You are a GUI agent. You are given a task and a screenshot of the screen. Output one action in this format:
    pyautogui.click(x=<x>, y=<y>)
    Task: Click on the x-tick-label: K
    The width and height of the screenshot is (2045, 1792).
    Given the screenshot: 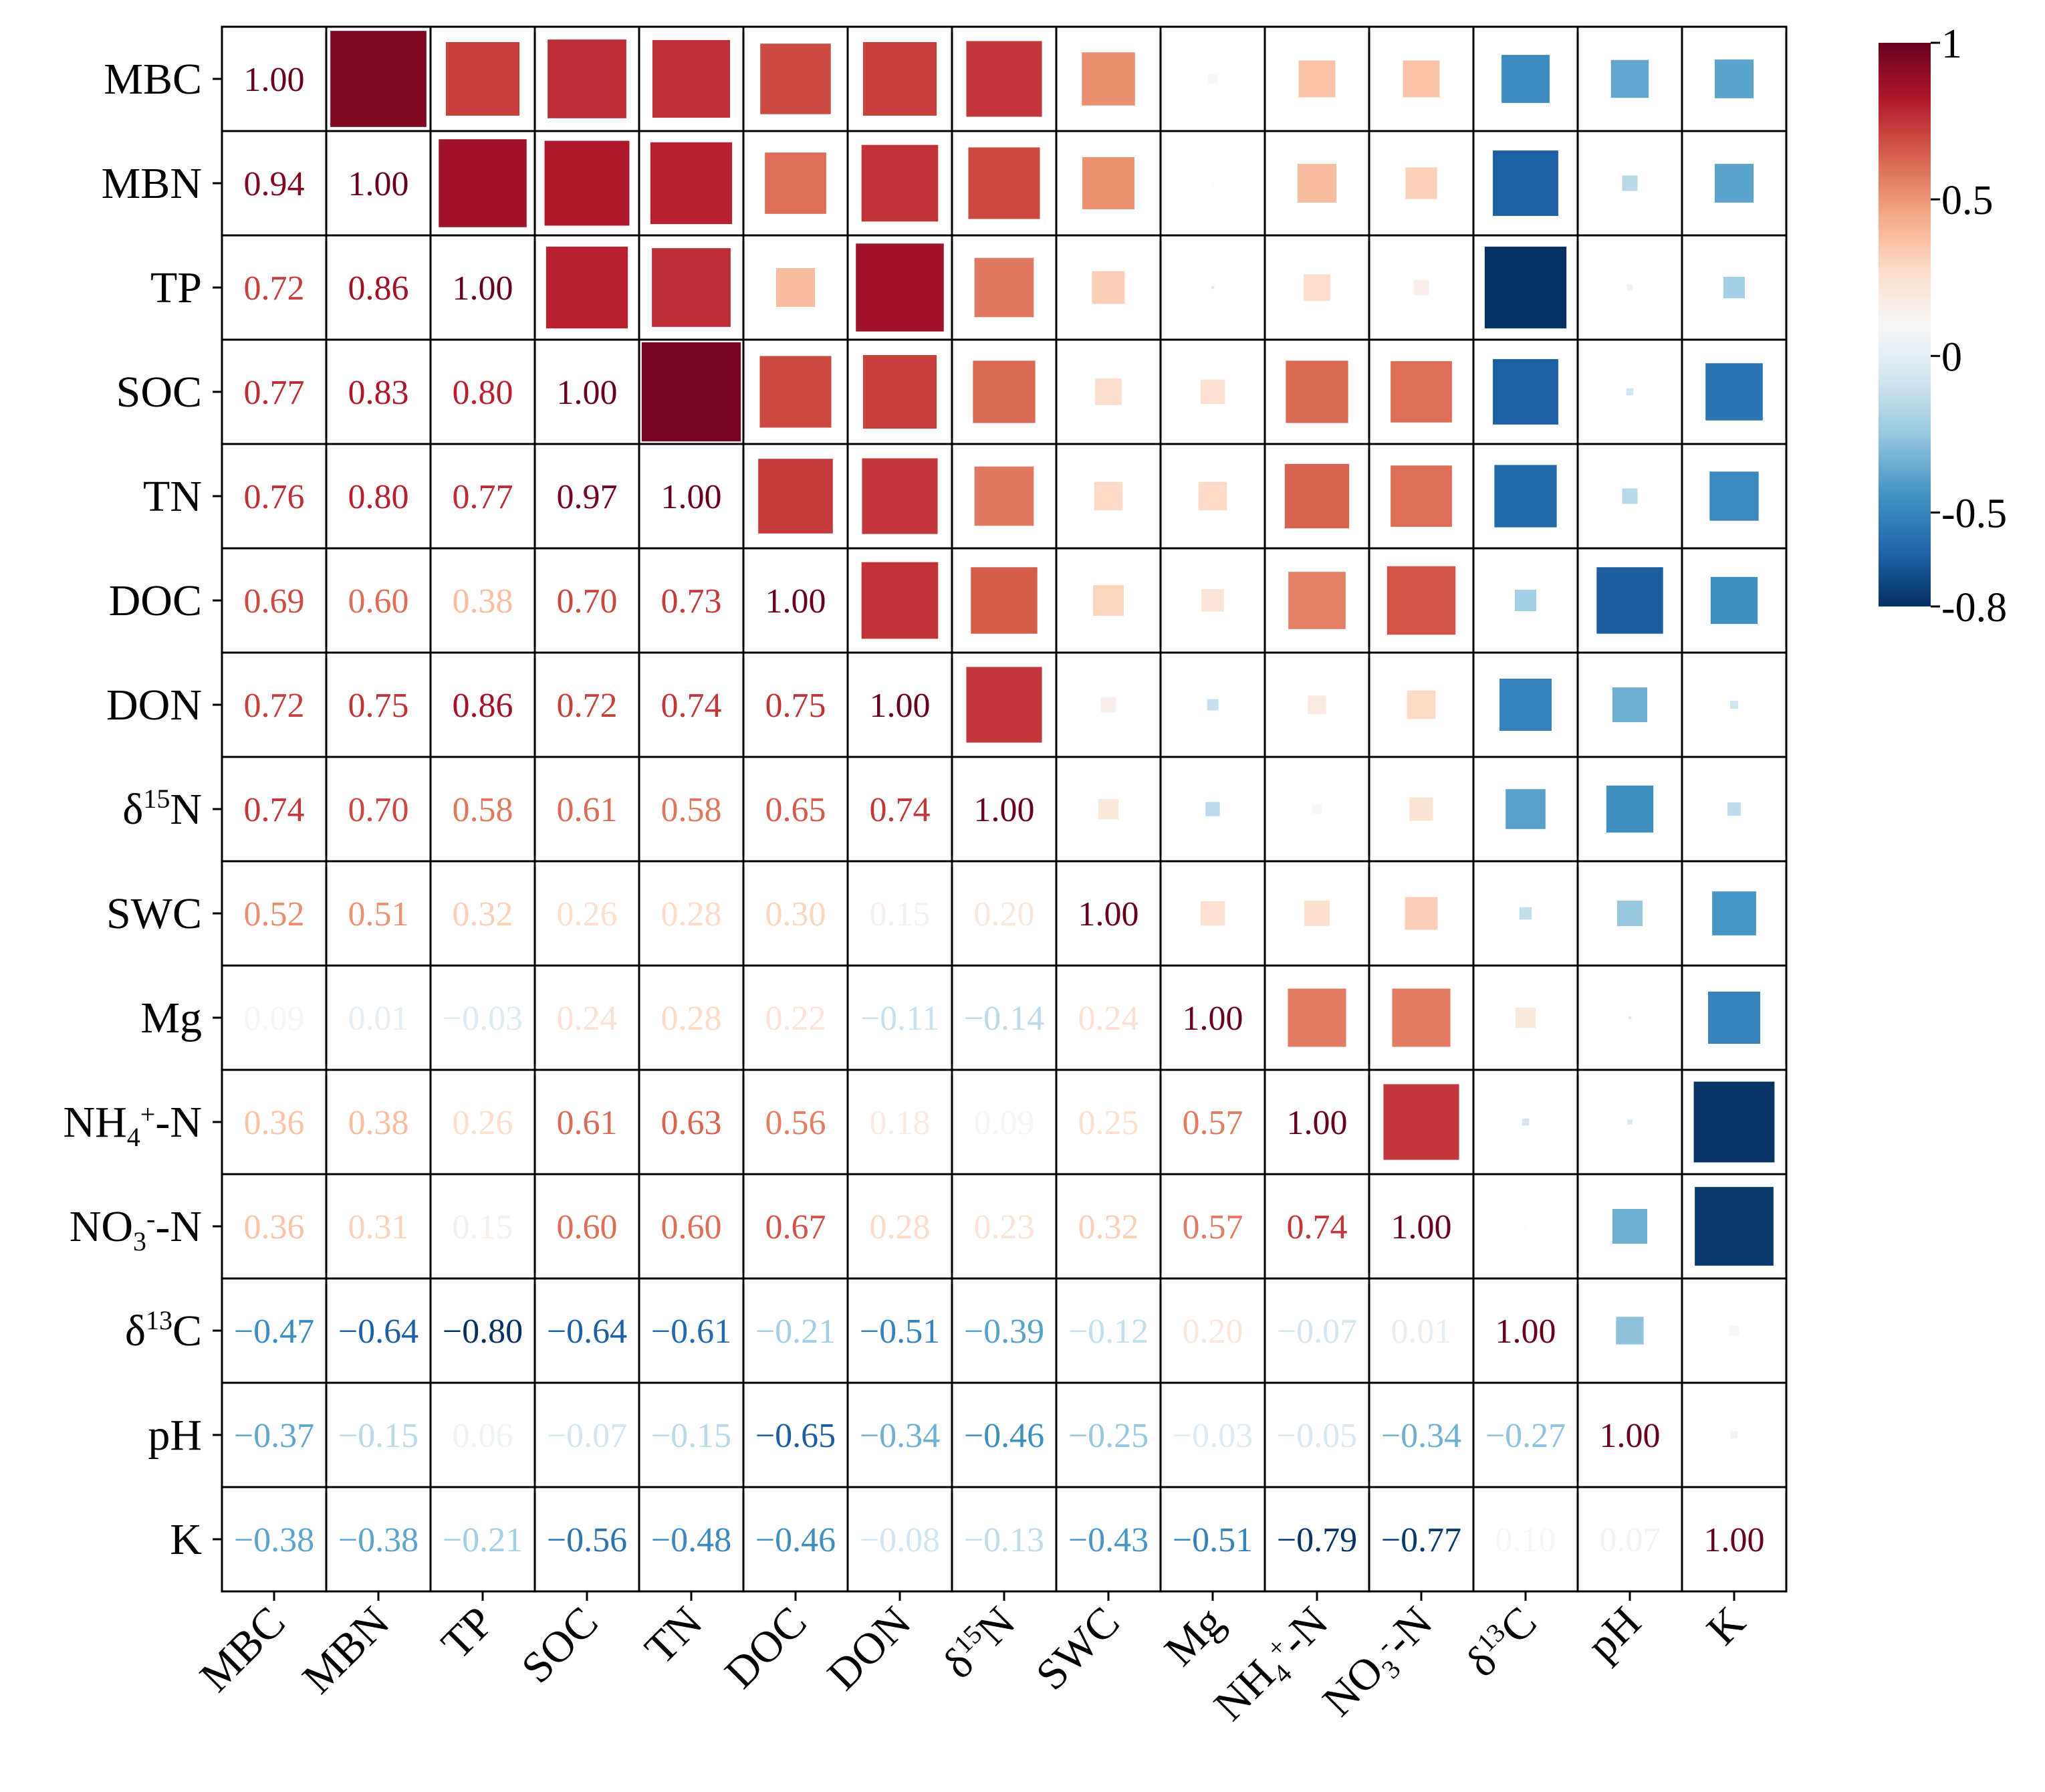 What is the action you would take?
    pyautogui.click(x=1725, y=1625)
    